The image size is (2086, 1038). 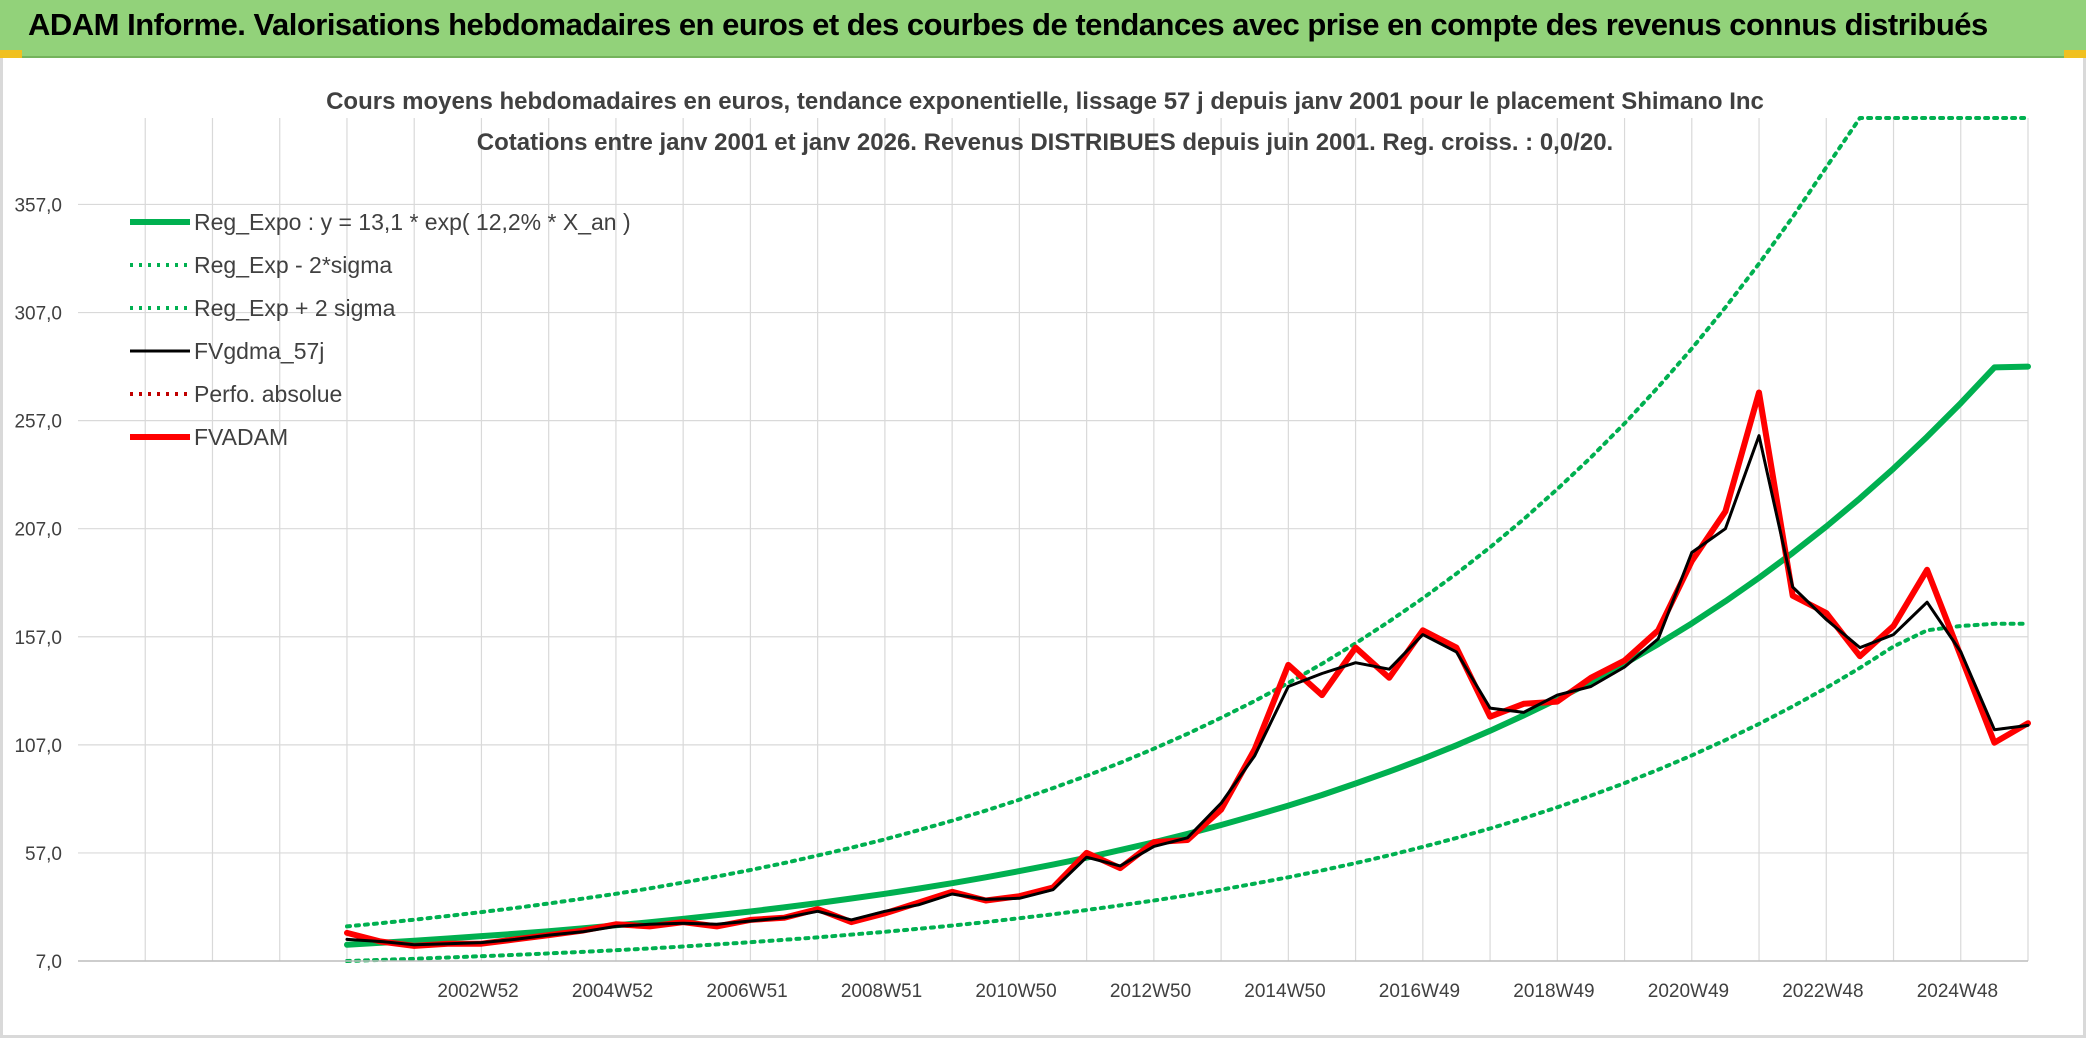 I want to click on x-tick-label: 2014W50, so click(x=1284, y=991).